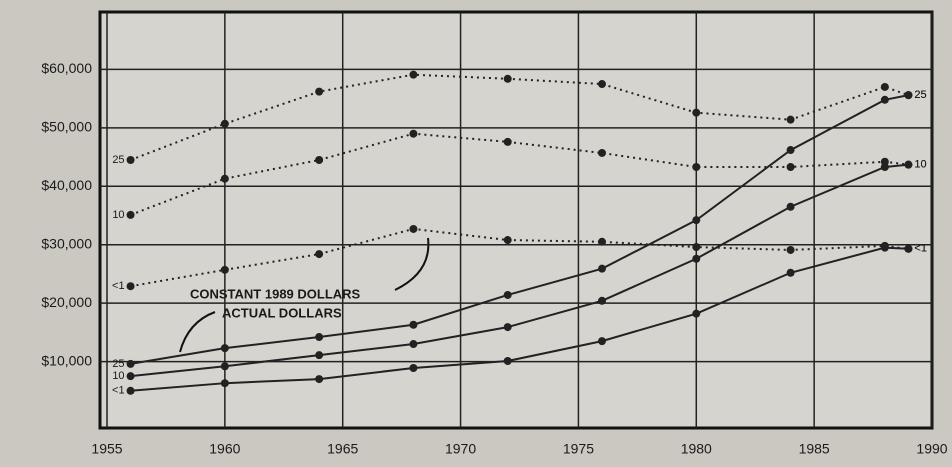 This screenshot has width=952, height=467. Describe the element at coordinates (931, 449) in the screenshot. I see `x-tick-label: 1990` at that location.